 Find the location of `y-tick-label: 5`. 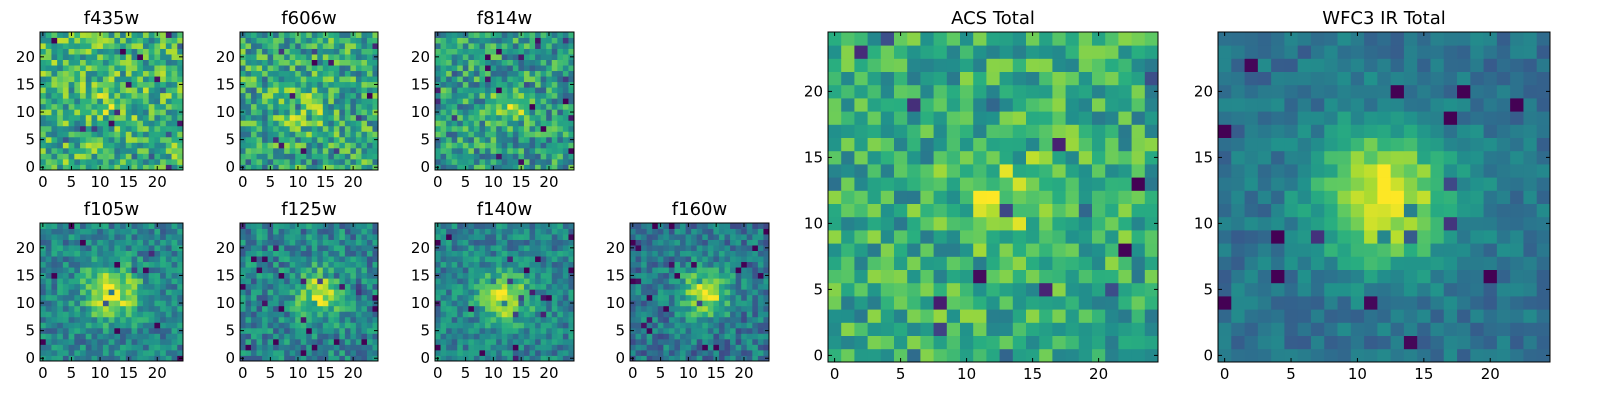

y-tick-label: 5 is located at coordinates (230, 331).